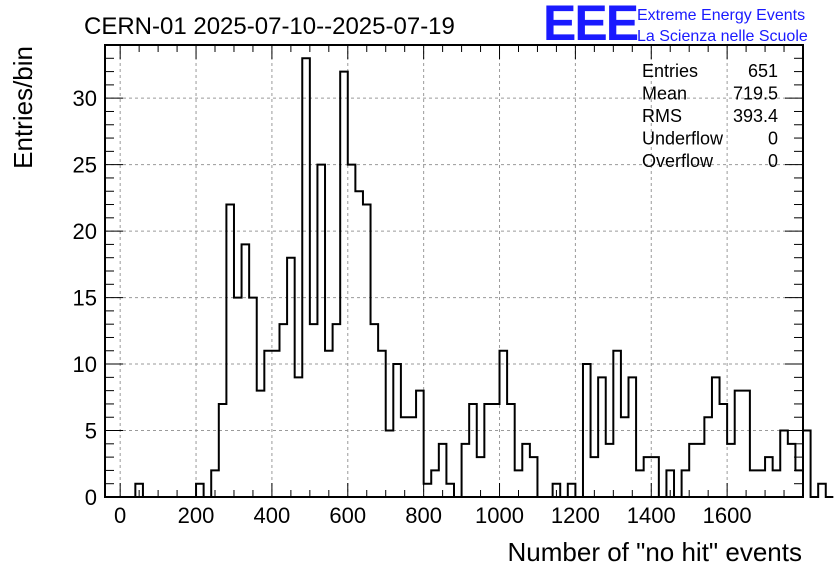 This screenshot has height=572, width=836. What do you see at coordinates (347, 515) in the screenshot?
I see `x-tick-label: 600` at bounding box center [347, 515].